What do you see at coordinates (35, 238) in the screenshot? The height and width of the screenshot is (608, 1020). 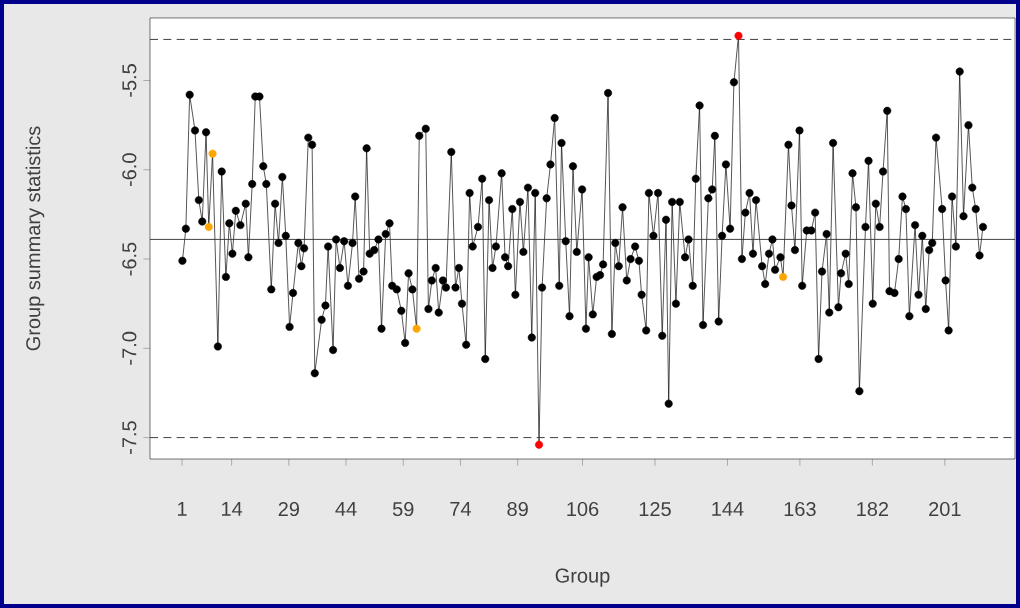 I see `y-axis-title: Group summary statistics` at bounding box center [35, 238].